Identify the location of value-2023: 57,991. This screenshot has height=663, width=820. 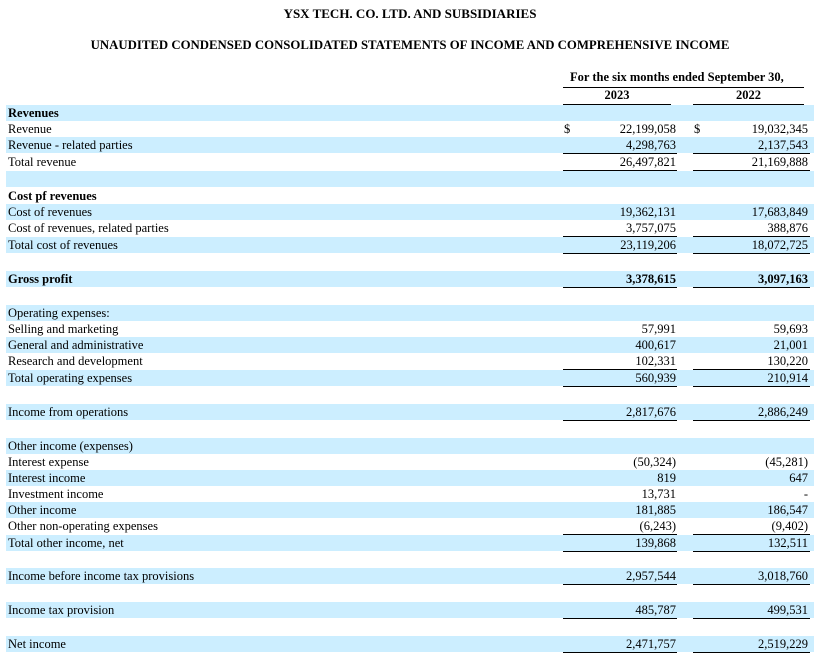
(658, 329).